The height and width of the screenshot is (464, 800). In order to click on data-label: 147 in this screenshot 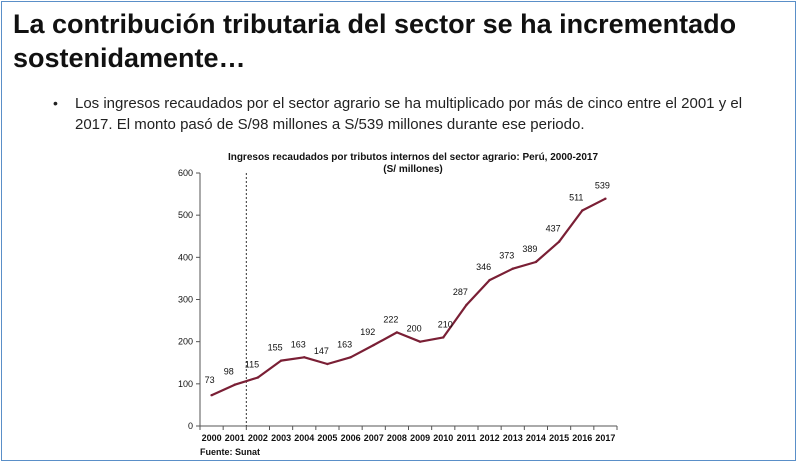, I will do `click(321, 351)`.